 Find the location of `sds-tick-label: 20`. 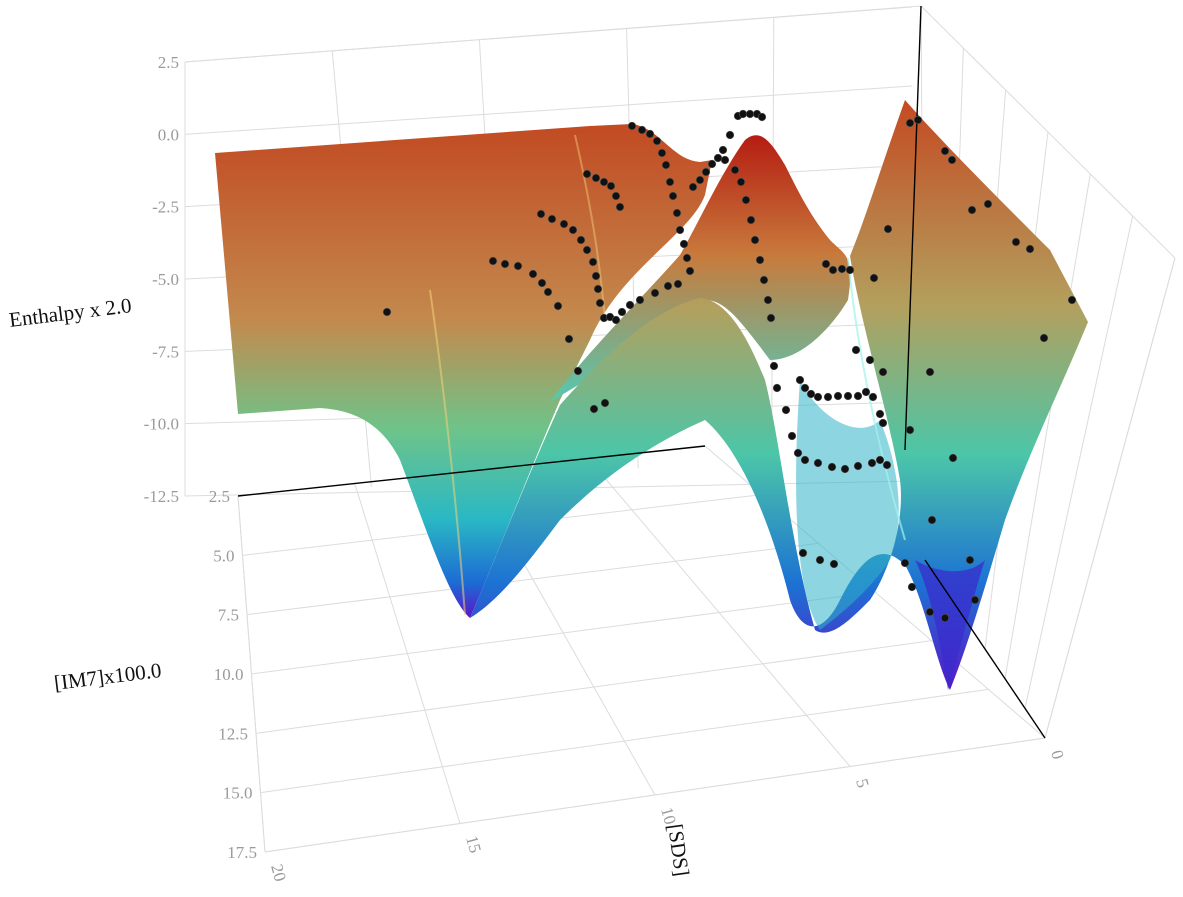

sds-tick-label: 20 is located at coordinates (278, 872).